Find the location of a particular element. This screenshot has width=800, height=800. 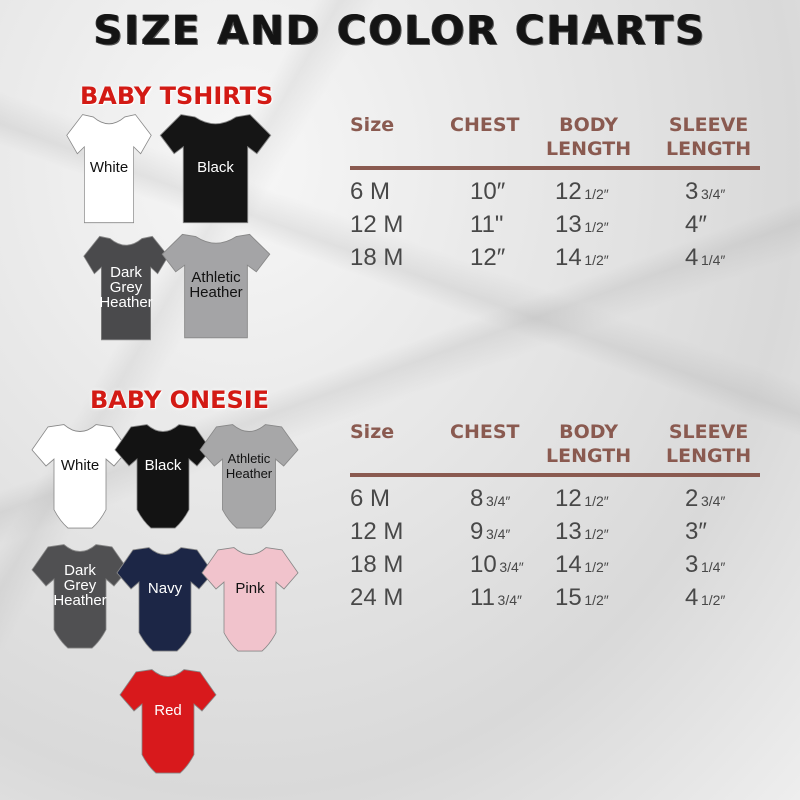

table-cell: 10|3/4″ is located at coordinates (497, 564).